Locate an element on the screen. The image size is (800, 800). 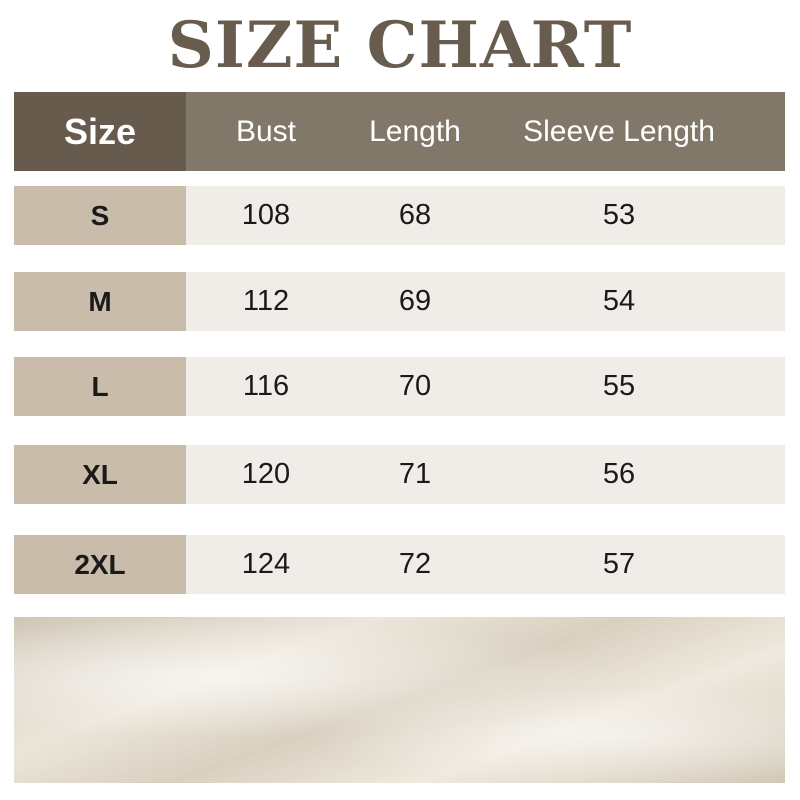
cell-sleeve-length: 53 is located at coordinates (619, 215).